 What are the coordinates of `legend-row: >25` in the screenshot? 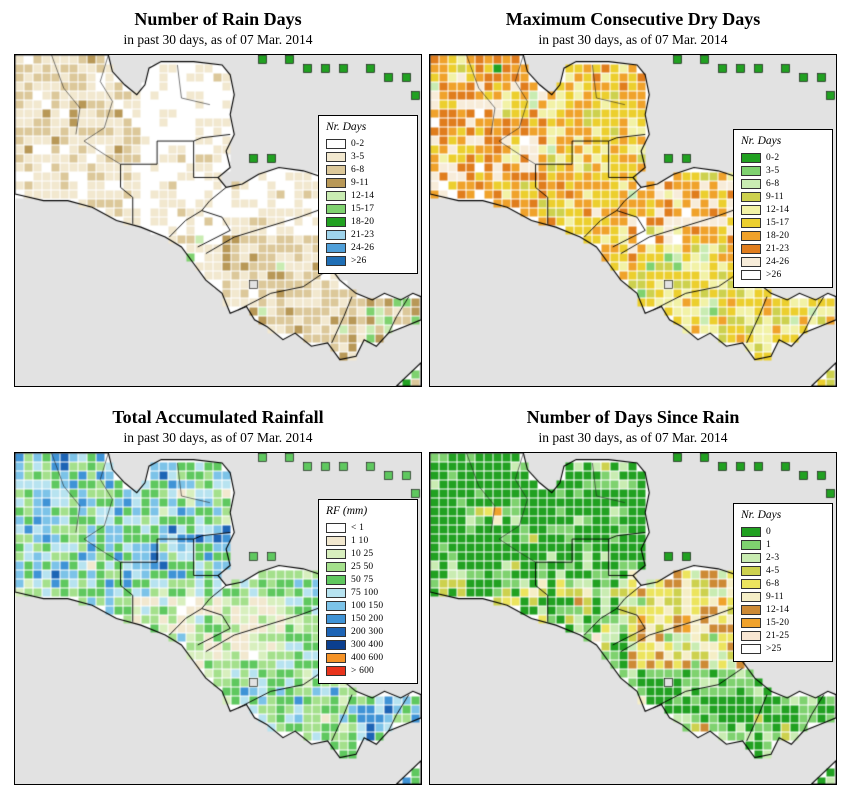 It's located at (783, 648).